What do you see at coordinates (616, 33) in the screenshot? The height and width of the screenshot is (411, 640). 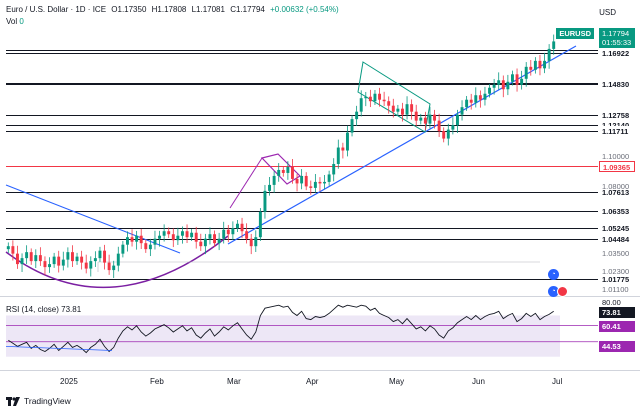 I see `last-price: 1.17794` at bounding box center [616, 33].